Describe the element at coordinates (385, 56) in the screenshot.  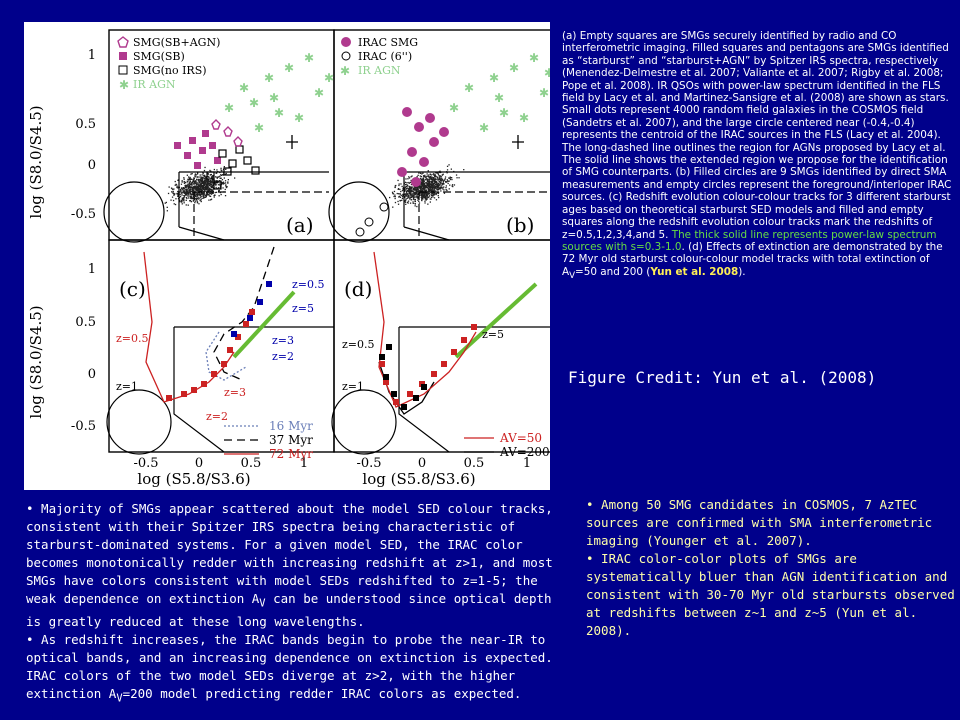
I see `legend-b-1: IRAC (6'')` at that location.